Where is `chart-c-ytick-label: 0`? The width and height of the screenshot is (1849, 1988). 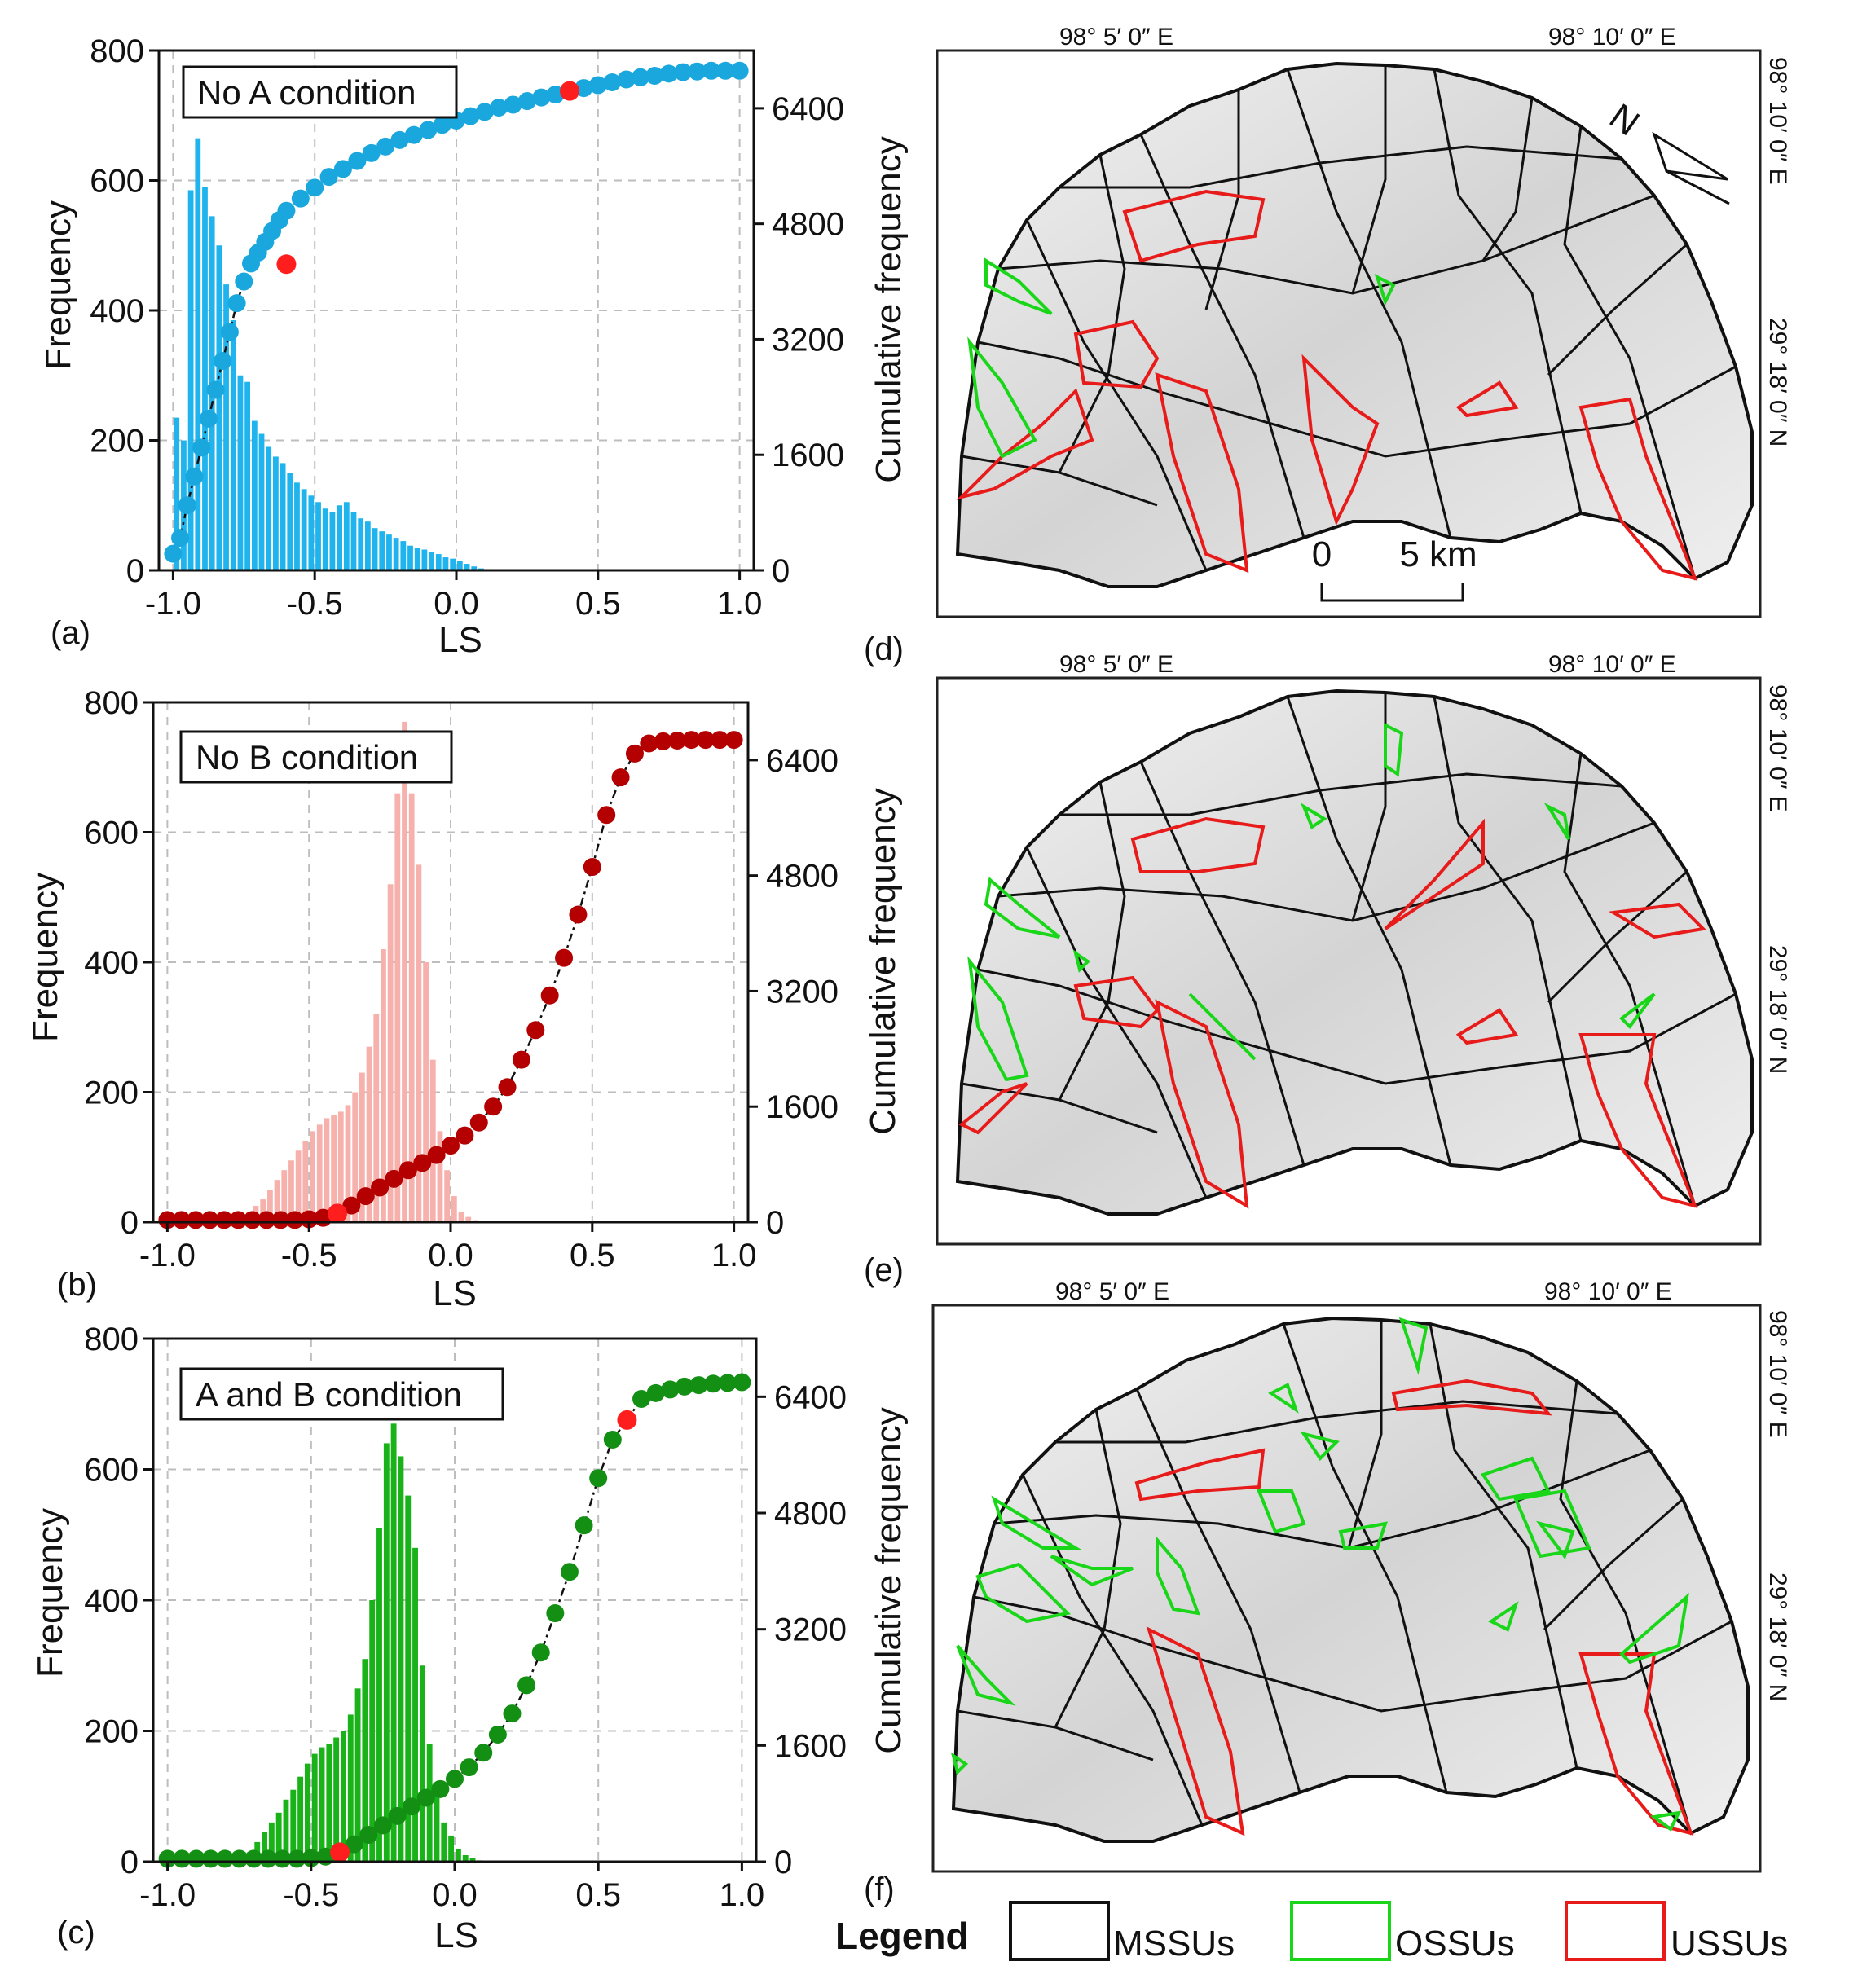
chart-c-ytick-label: 0 is located at coordinates (130, 1862).